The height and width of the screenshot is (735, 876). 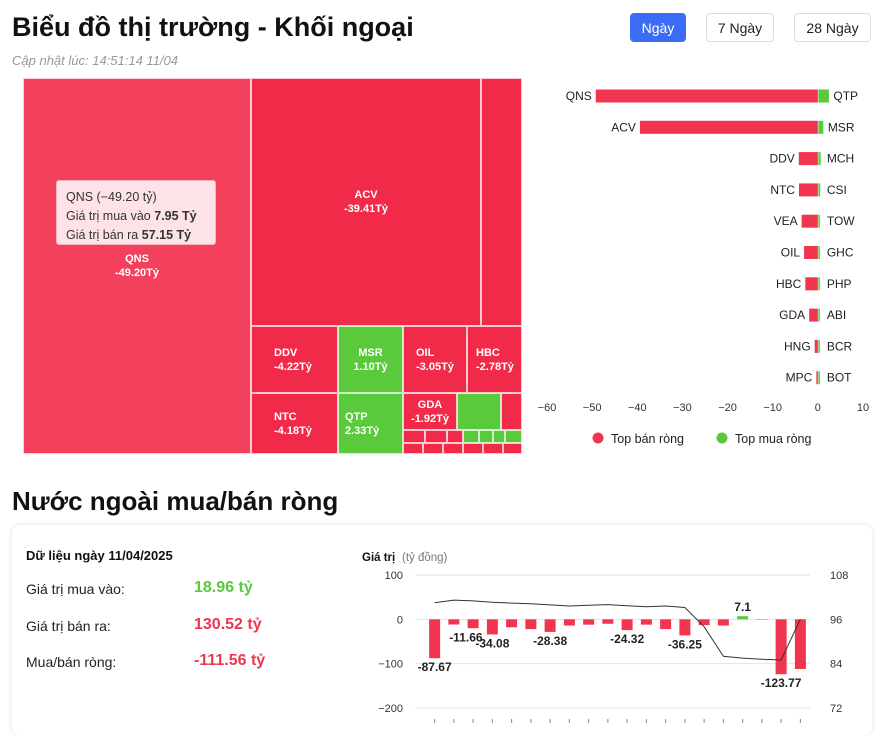 What do you see at coordinates (781, 683) in the screenshot?
I see `data-label: -123.77` at bounding box center [781, 683].